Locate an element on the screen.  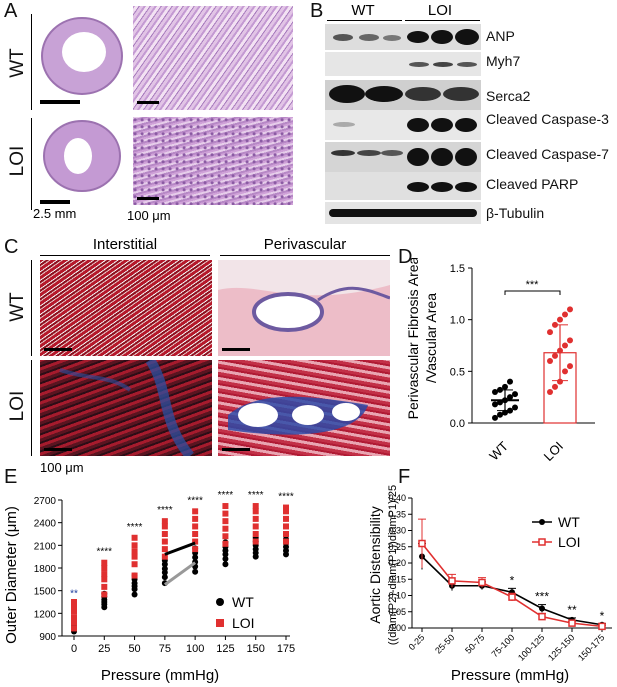
panel-label-b: B is located at coordinates (317, 11).